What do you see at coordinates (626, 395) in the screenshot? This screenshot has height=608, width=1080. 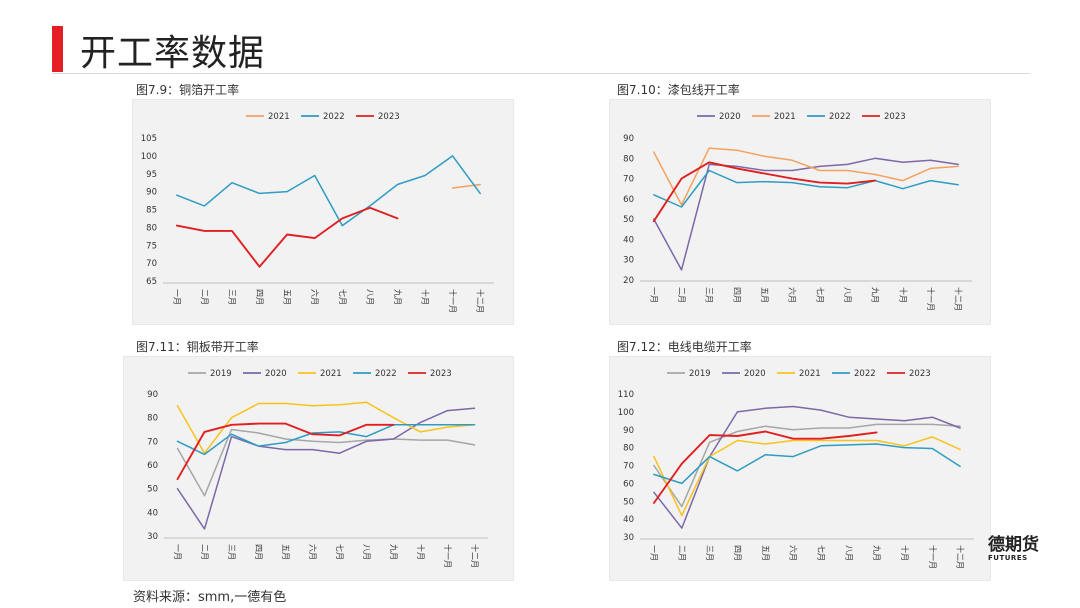 I see `y-tick-label: 110` at bounding box center [626, 395].